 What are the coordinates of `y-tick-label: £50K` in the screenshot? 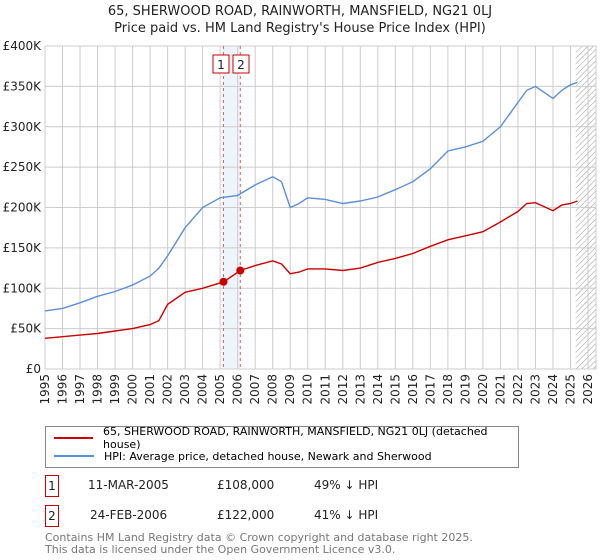 It's located at (26, 329).